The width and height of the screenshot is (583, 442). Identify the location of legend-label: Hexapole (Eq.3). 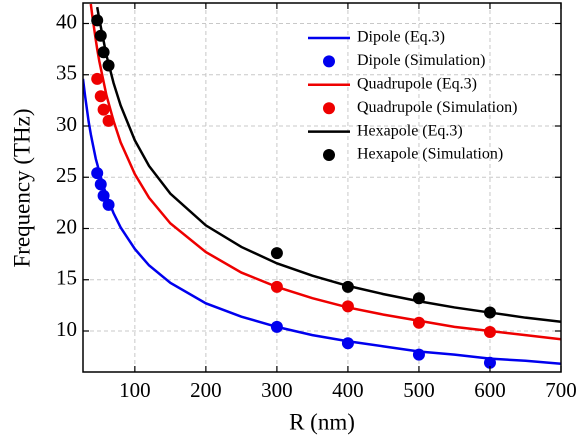
(410, 130).